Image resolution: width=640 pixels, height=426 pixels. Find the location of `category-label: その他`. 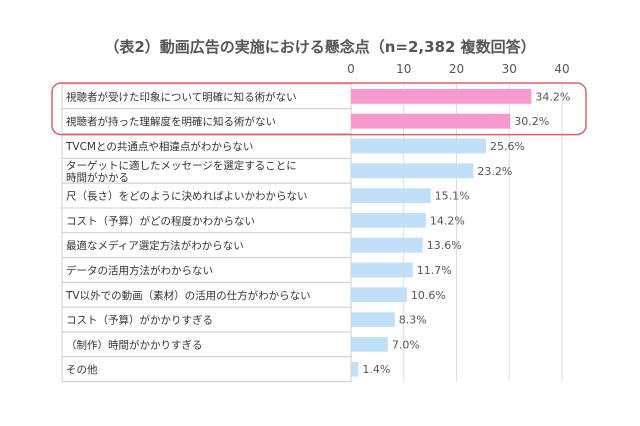

category-label: その他 is located at coordinates (82, 369).